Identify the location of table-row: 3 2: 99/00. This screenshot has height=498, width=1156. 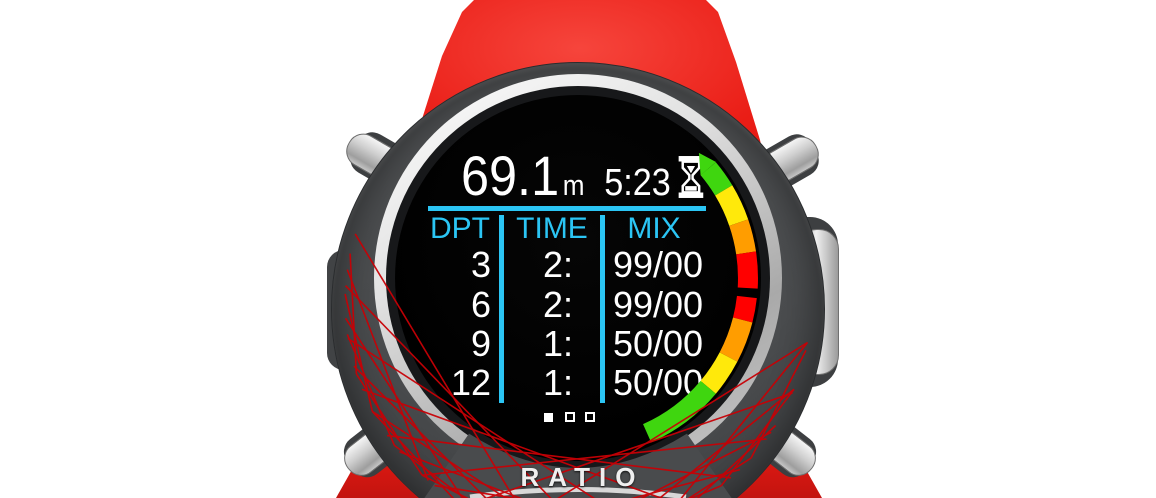
(578, 265).